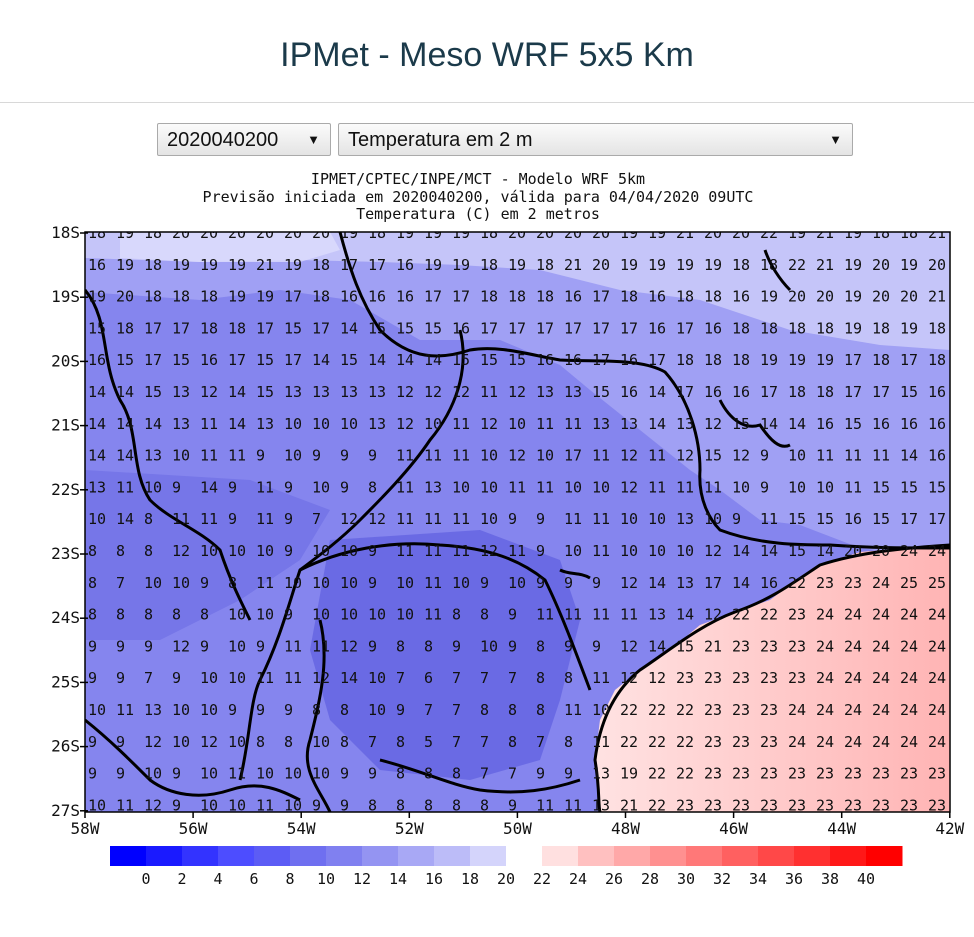 This screenshot has width=974, height=937. What do you see at coordinates (542, 879) in the screenshot?
I see `colorbar-label: 22` at bounding box center [542, 879].